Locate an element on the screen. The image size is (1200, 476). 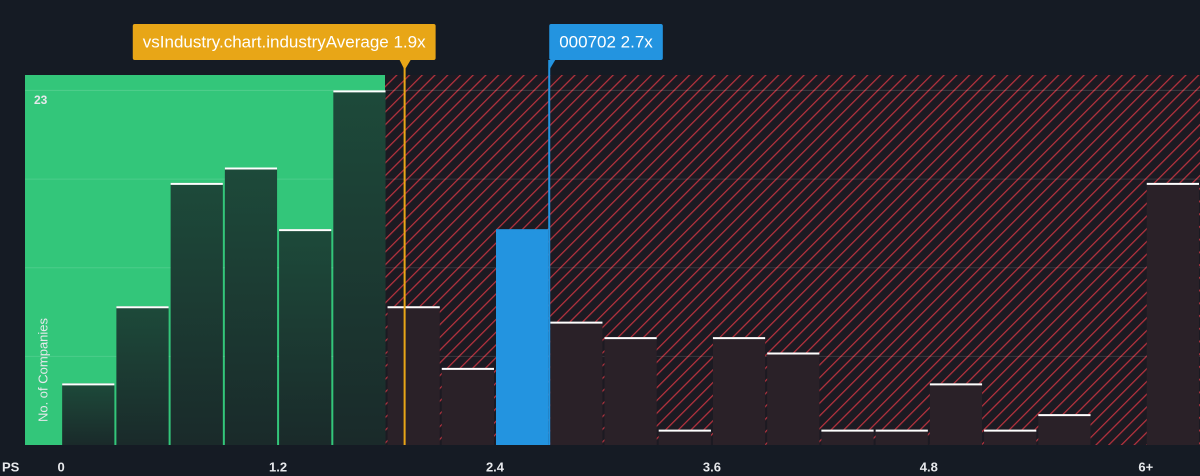
x-tick-label: 0 is located at coordinates (61, 466).